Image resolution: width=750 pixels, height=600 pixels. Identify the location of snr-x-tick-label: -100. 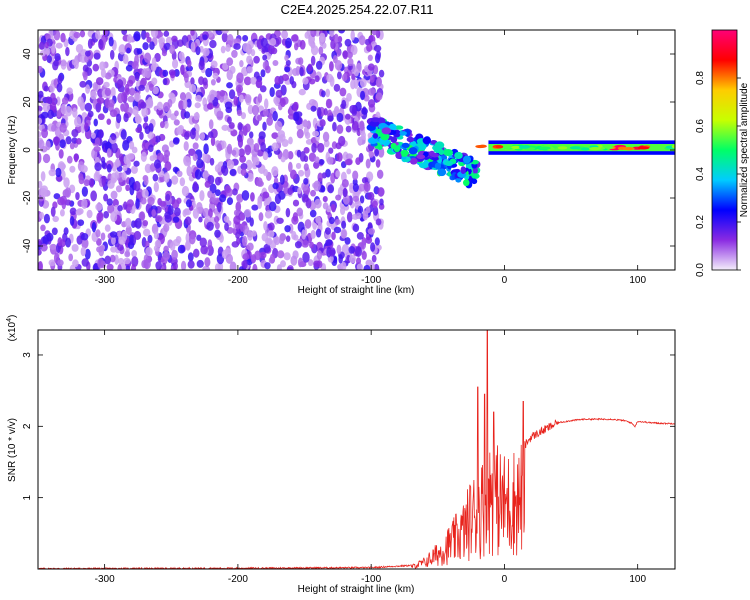
(371, 579).